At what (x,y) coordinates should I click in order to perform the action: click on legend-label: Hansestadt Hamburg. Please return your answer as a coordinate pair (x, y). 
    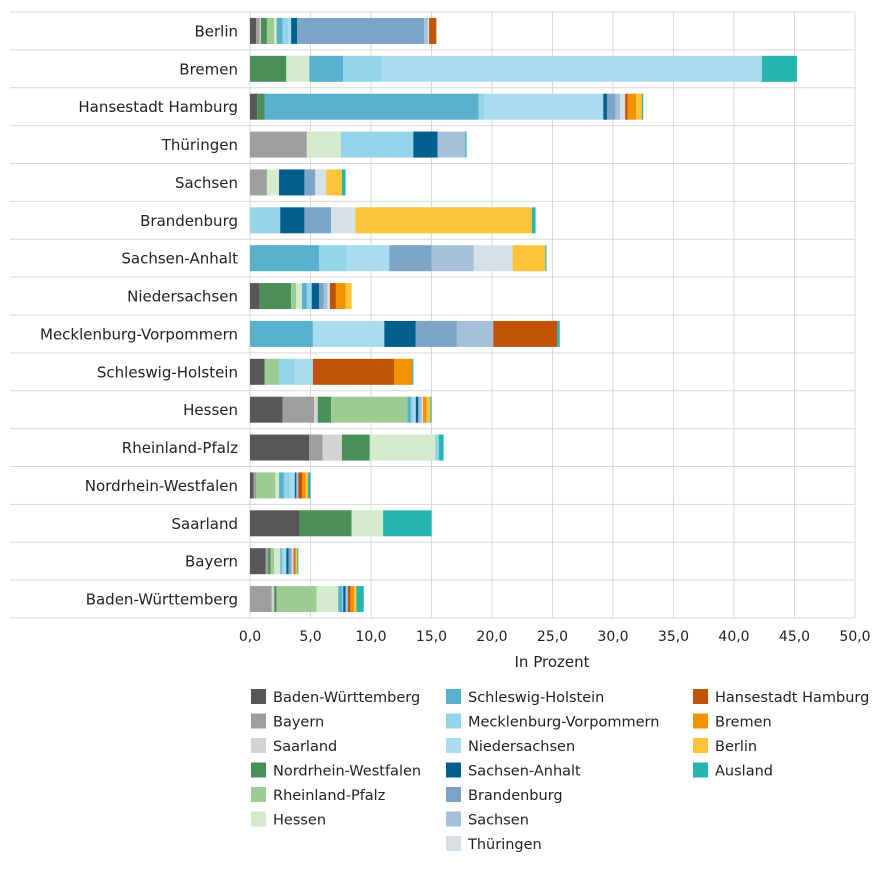
    Looking at the image, I should click on (792, 698).